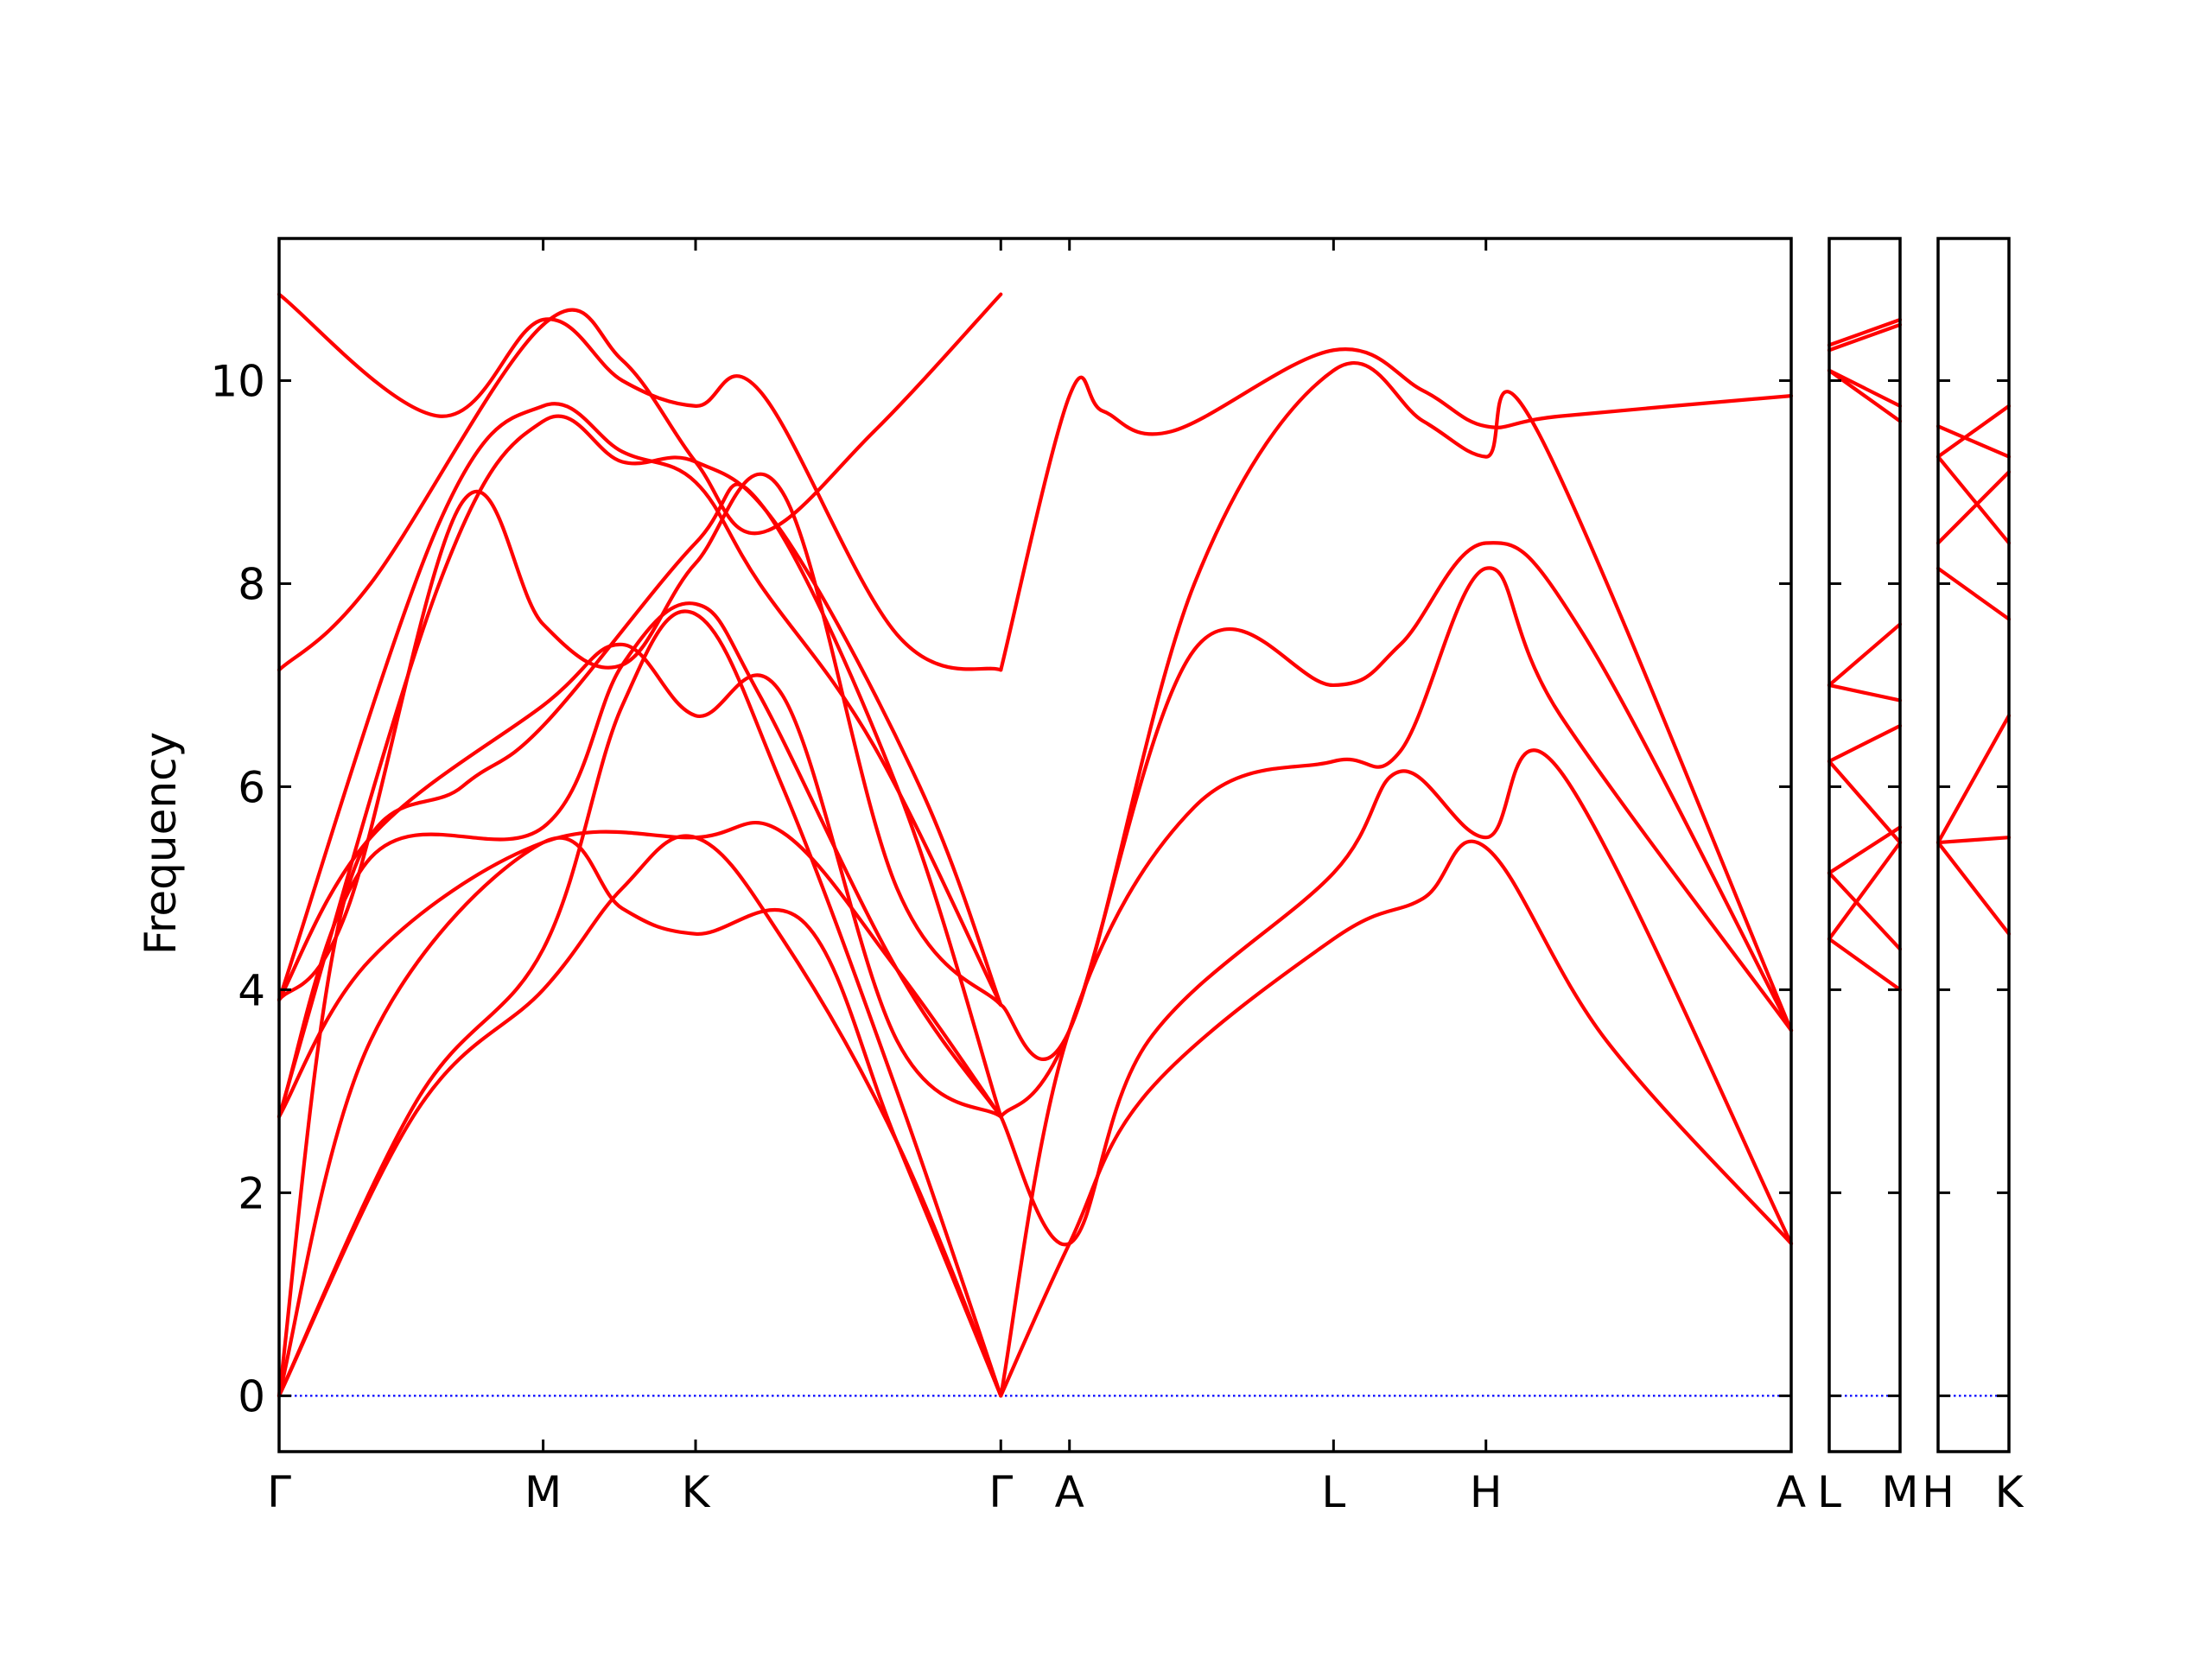  I want to click on y-tick-label: 6, so click(251, 787).